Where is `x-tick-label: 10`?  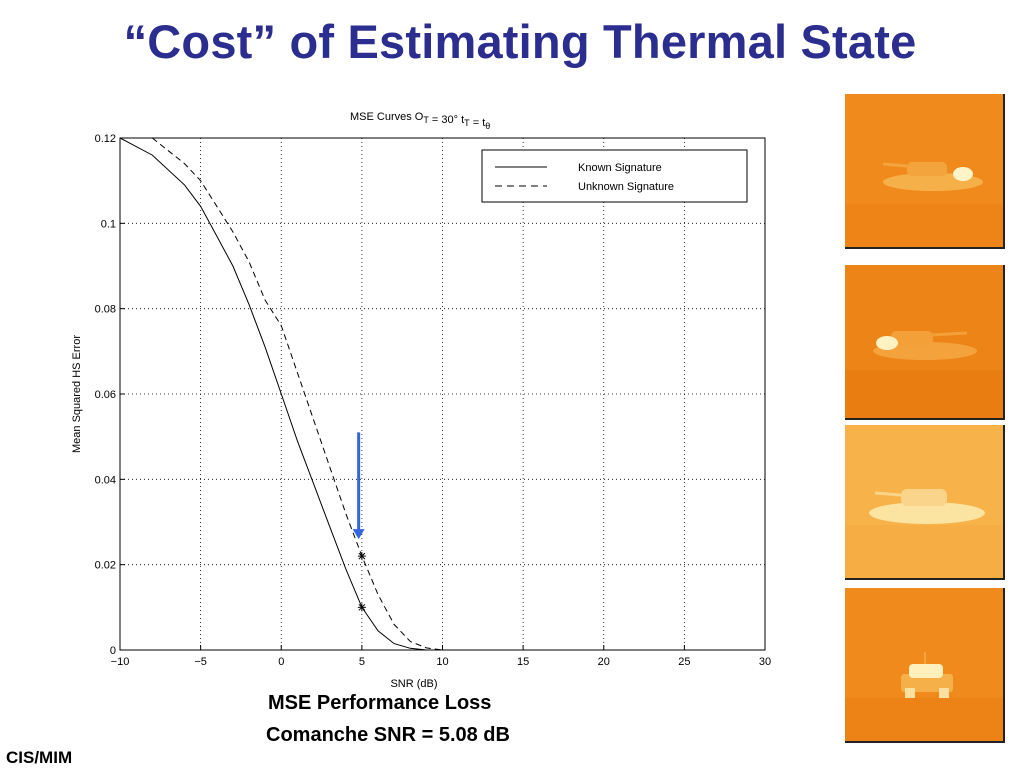 x-tick-label: 10 is located at coordinates (442, 662).